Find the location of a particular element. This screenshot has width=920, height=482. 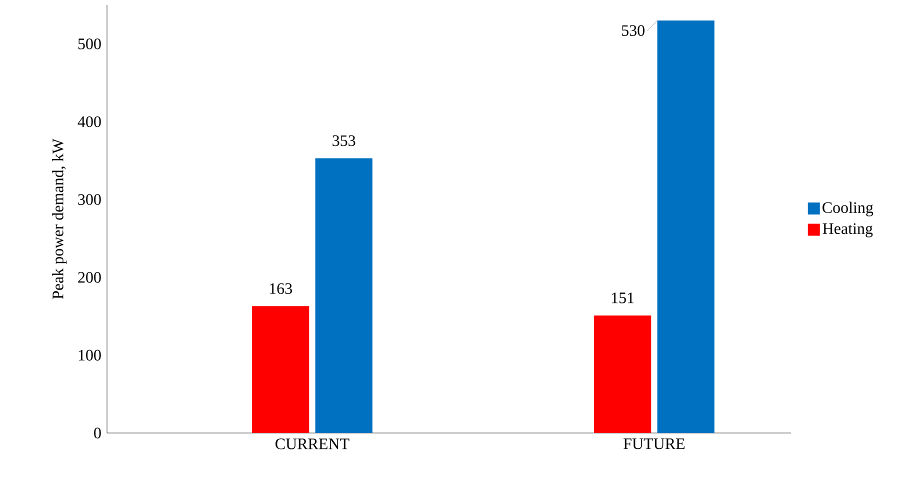

data-label: 353 is located at coordinates (344, 140).